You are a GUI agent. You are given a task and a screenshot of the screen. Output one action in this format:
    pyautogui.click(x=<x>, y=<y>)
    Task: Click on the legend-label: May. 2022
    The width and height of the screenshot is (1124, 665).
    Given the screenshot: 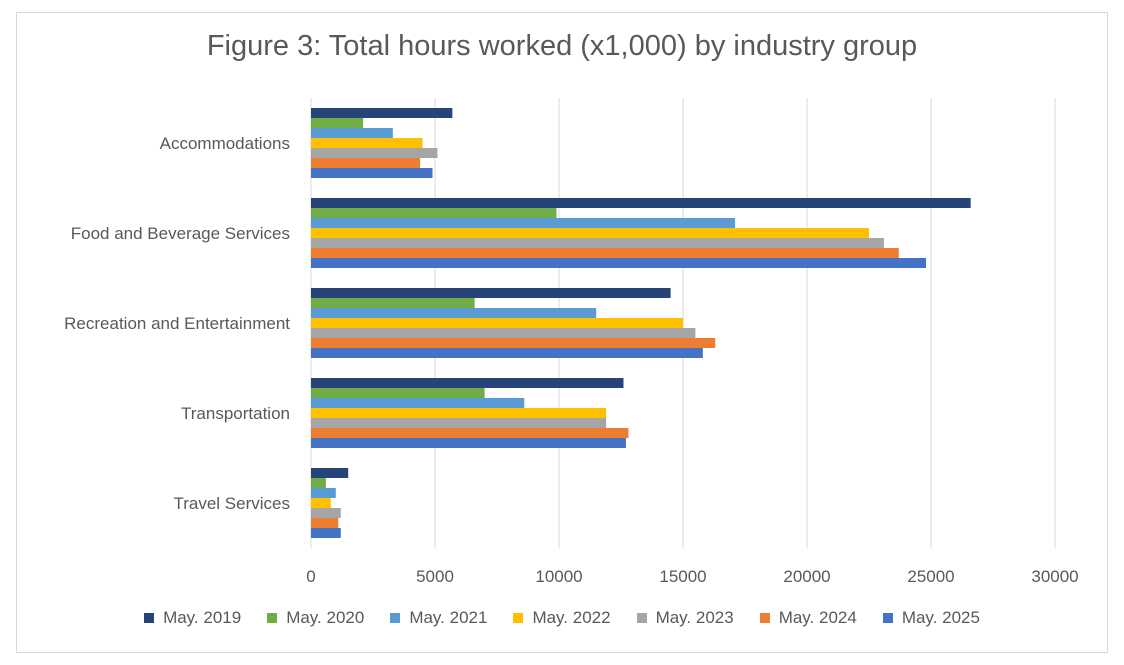 What is the action you would take?
    pyautogui.click(x=571, y=617)
    